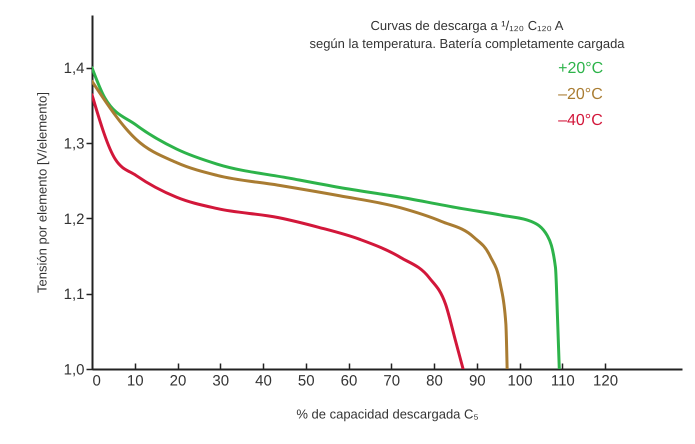  Describe the element at coordinates (74, 144) in the screenshot. I see `y-tick-label: 1,3` at that location.